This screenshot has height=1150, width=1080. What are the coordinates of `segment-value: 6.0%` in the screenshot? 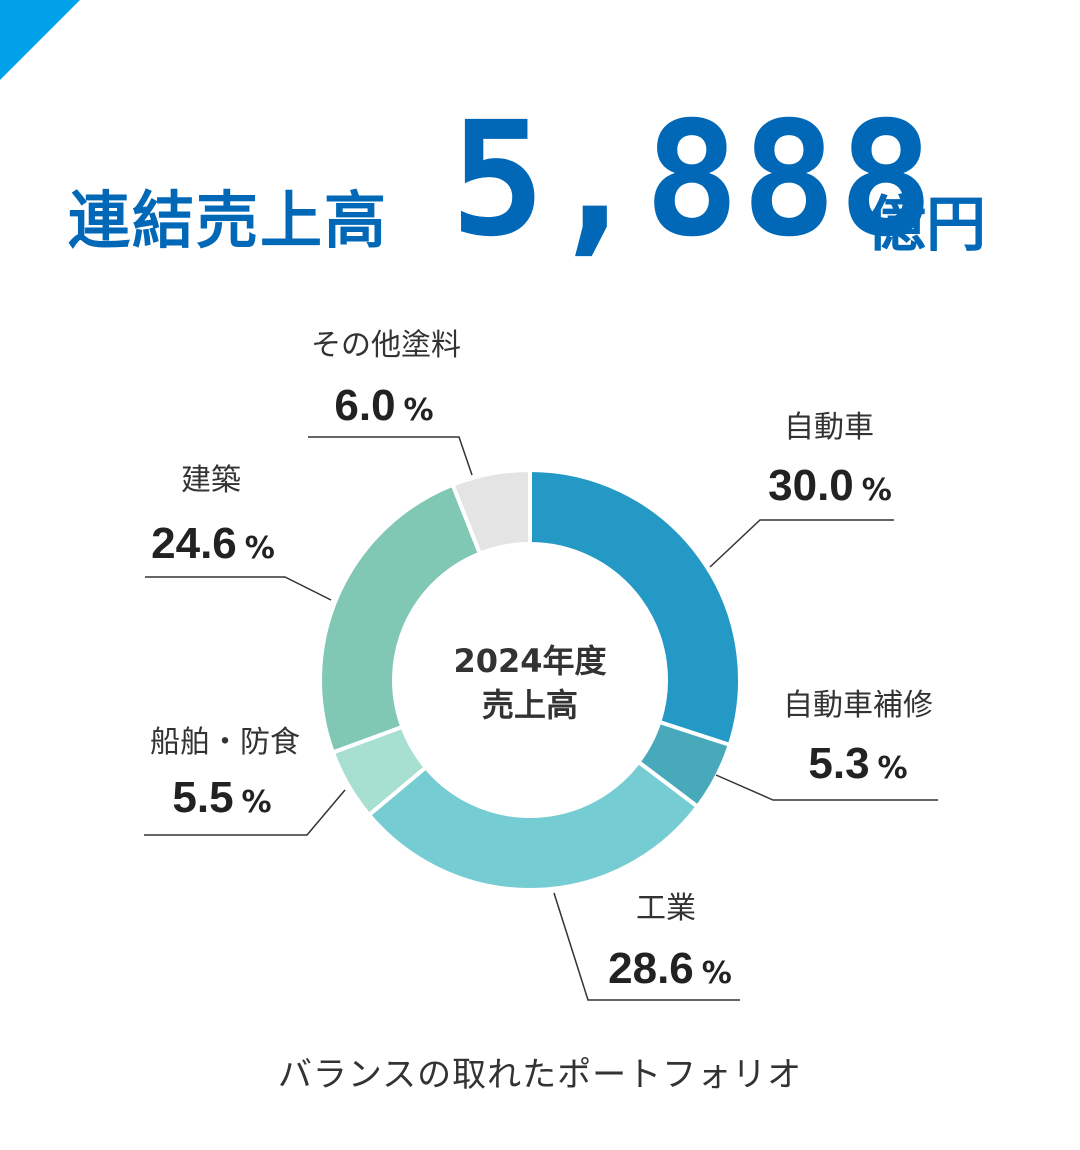 It's located at (383, 405).